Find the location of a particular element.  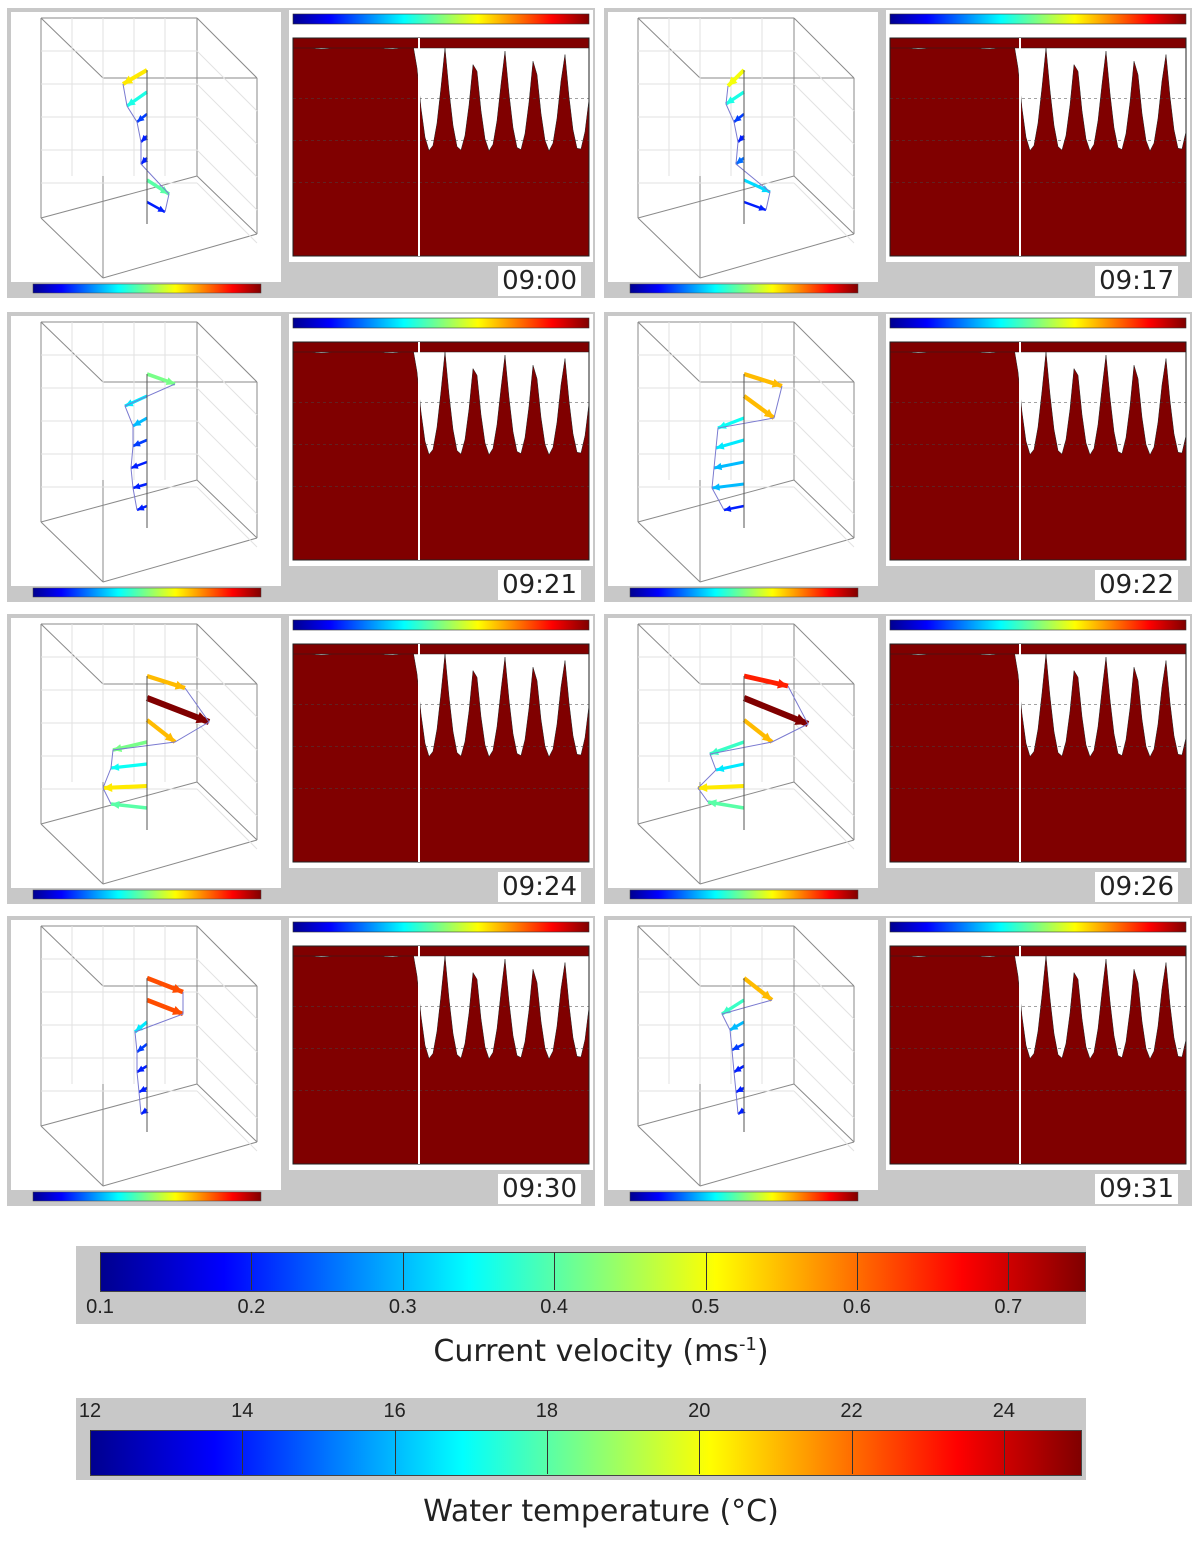

panel-time-label: 09:31 is located at coordinates (1136, 1189).